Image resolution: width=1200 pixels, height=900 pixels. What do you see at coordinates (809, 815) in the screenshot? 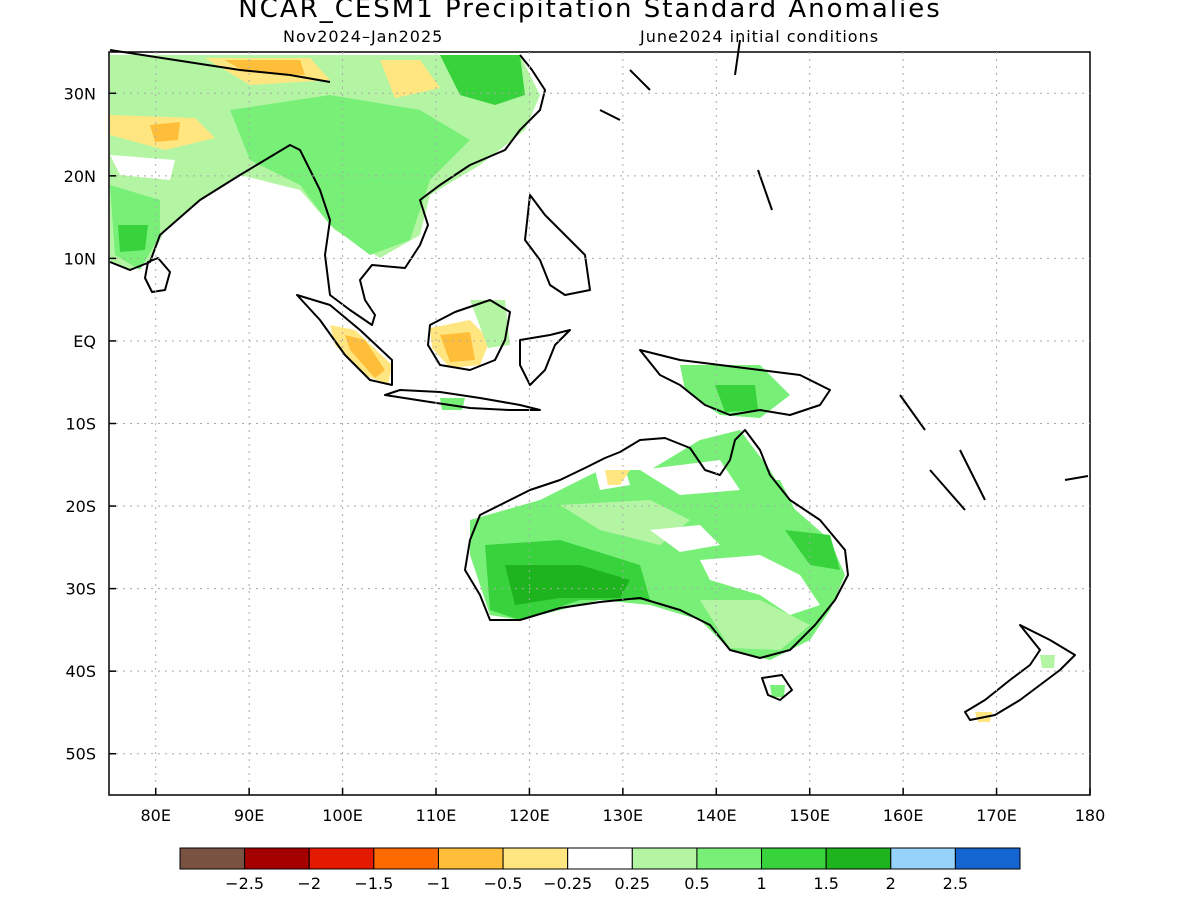
I see `lon-tick-label: 150E` at bounding box center [809, 815].